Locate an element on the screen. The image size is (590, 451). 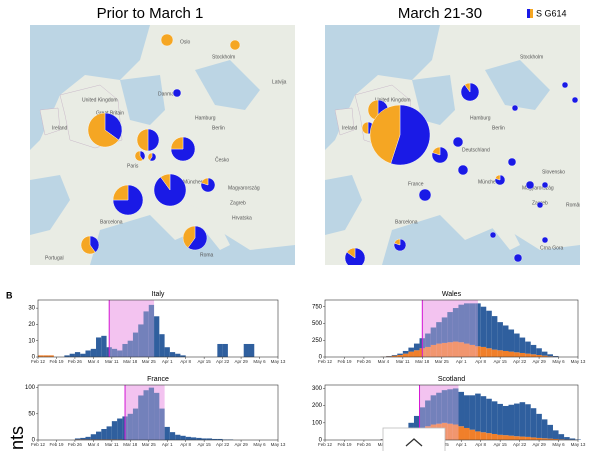
map-label: Danmark is located at coordinates (168, 94).